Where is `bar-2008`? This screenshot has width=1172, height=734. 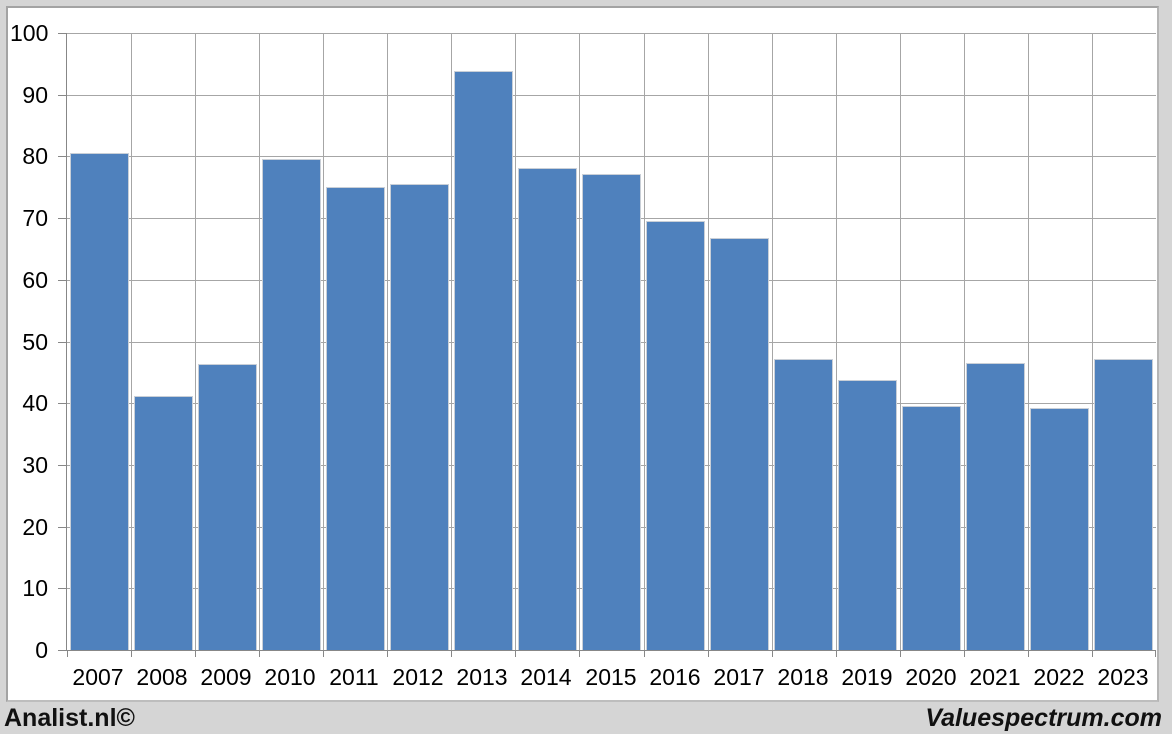
bar-2008 is located at coordinates (163, 523).